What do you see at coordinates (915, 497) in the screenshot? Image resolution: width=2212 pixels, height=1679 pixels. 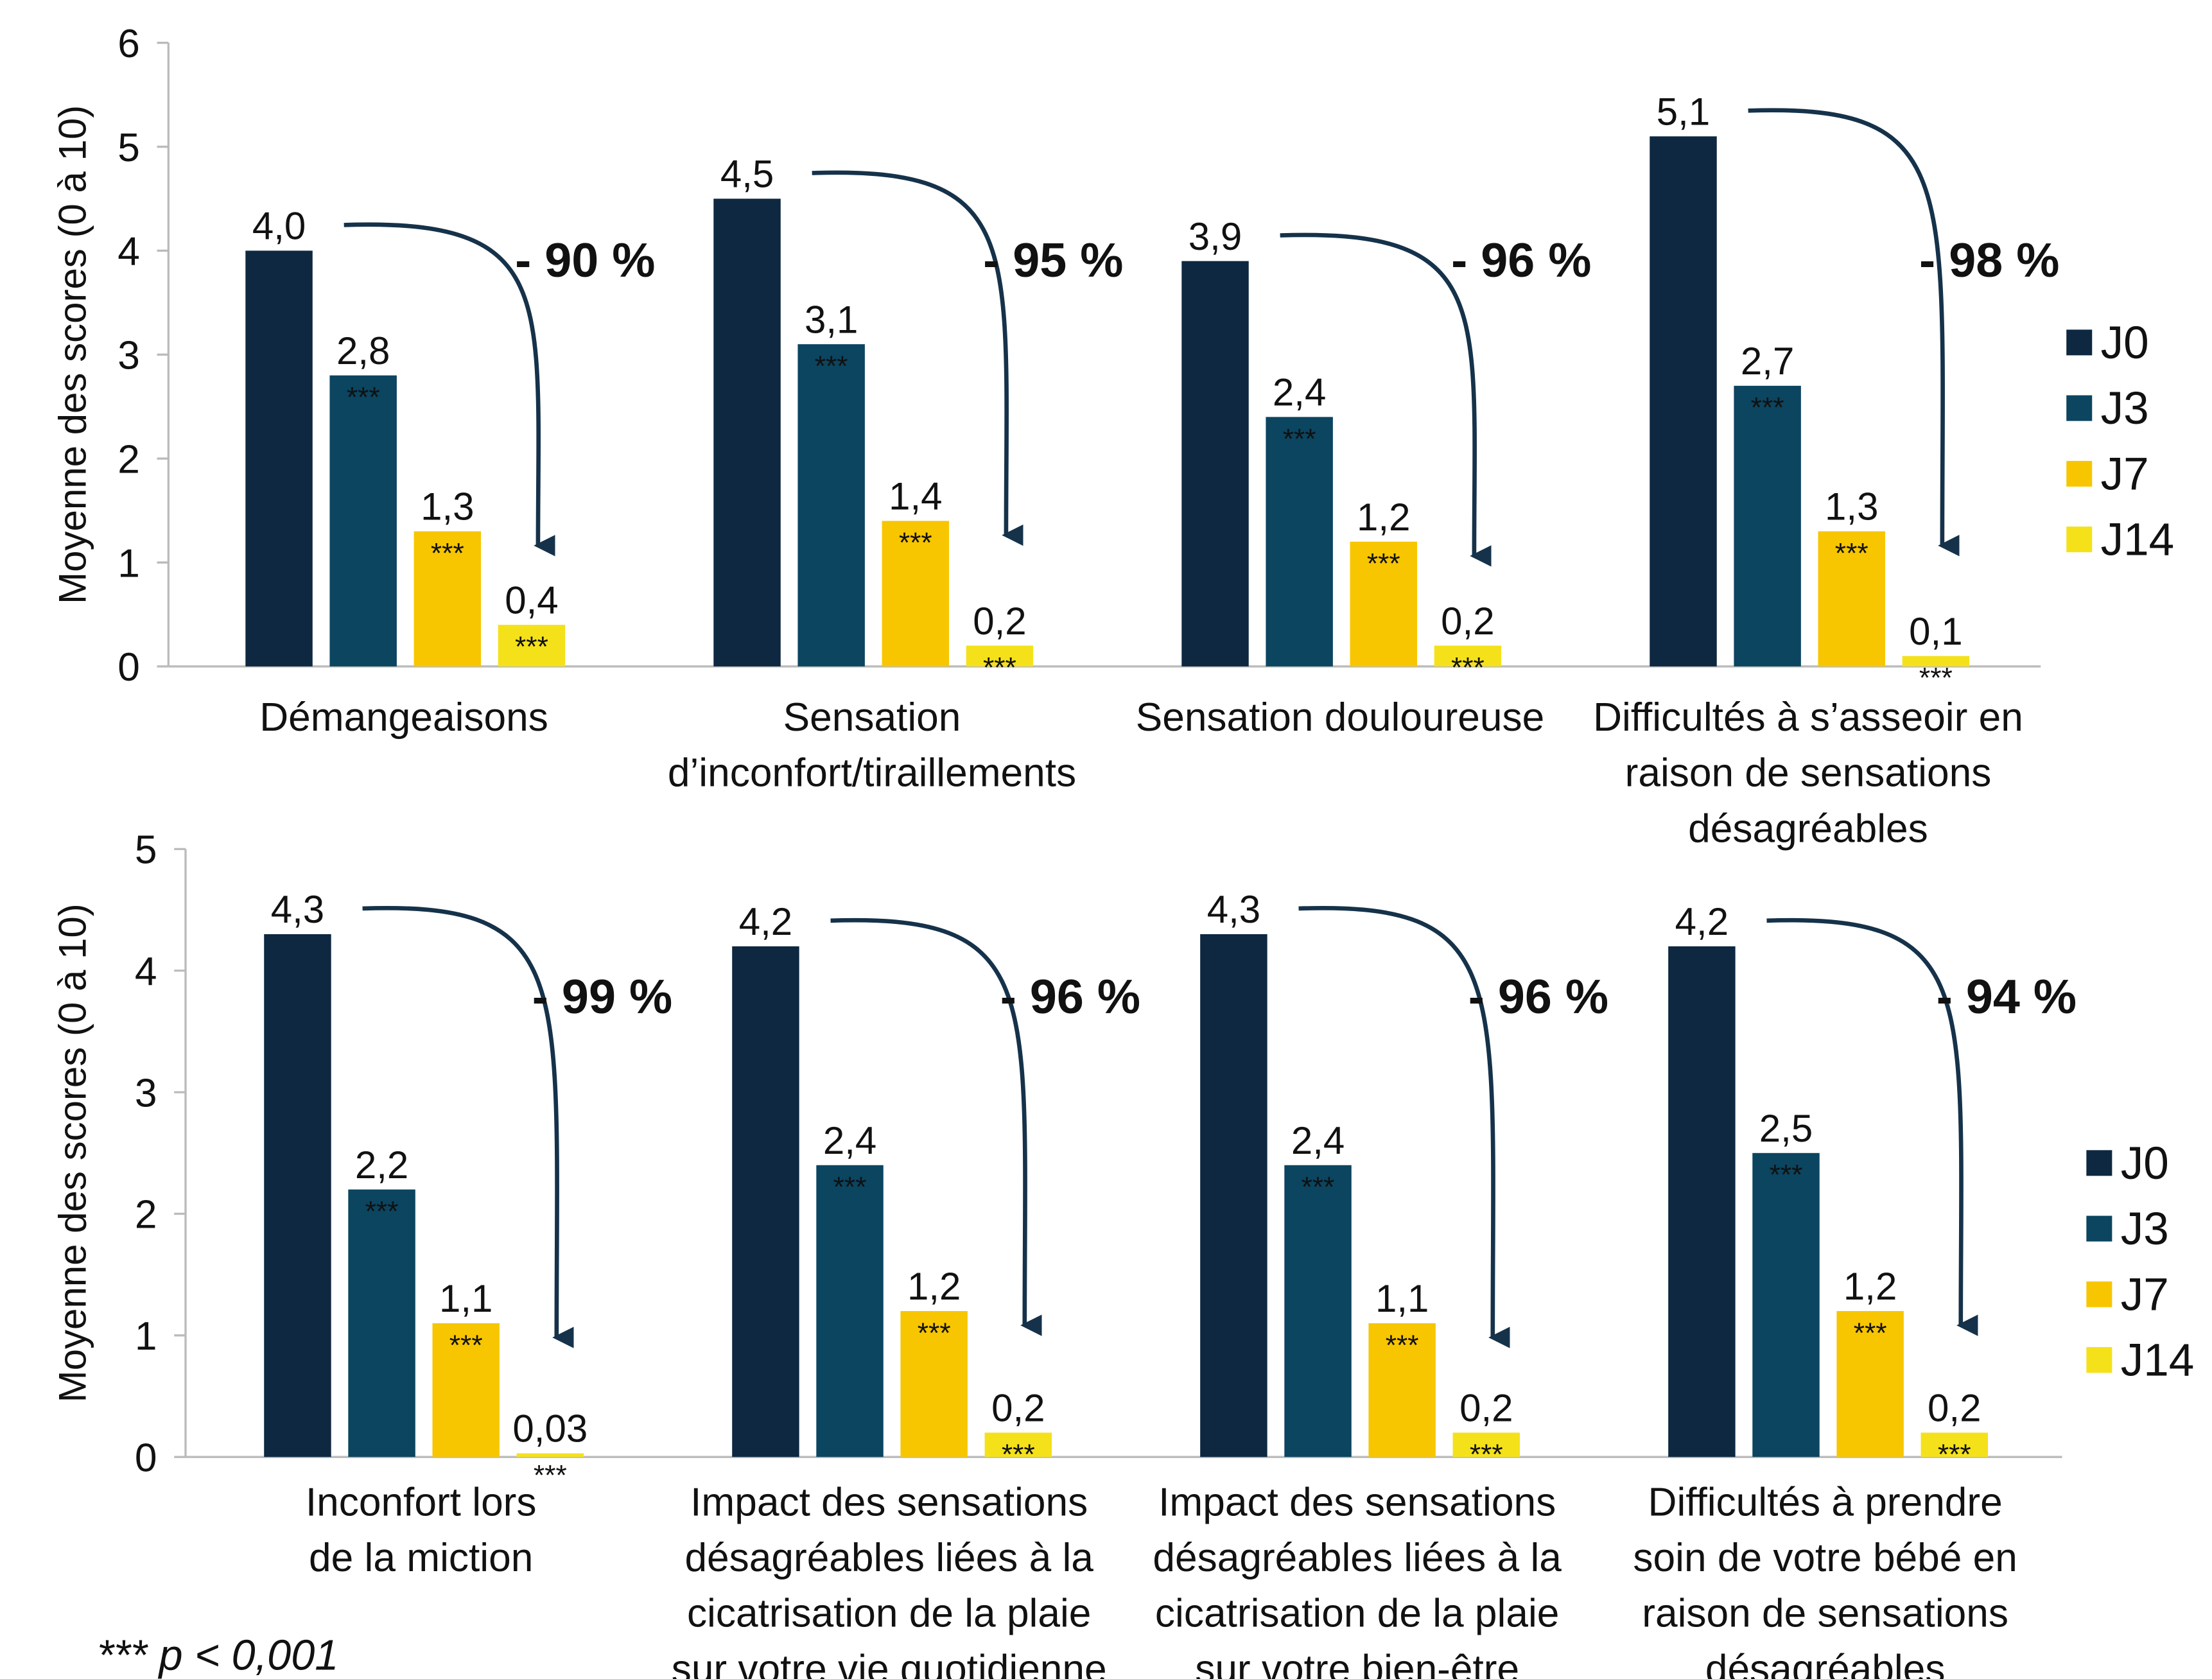 I see `value-label: 1,4` at bounding box center [915, 497].